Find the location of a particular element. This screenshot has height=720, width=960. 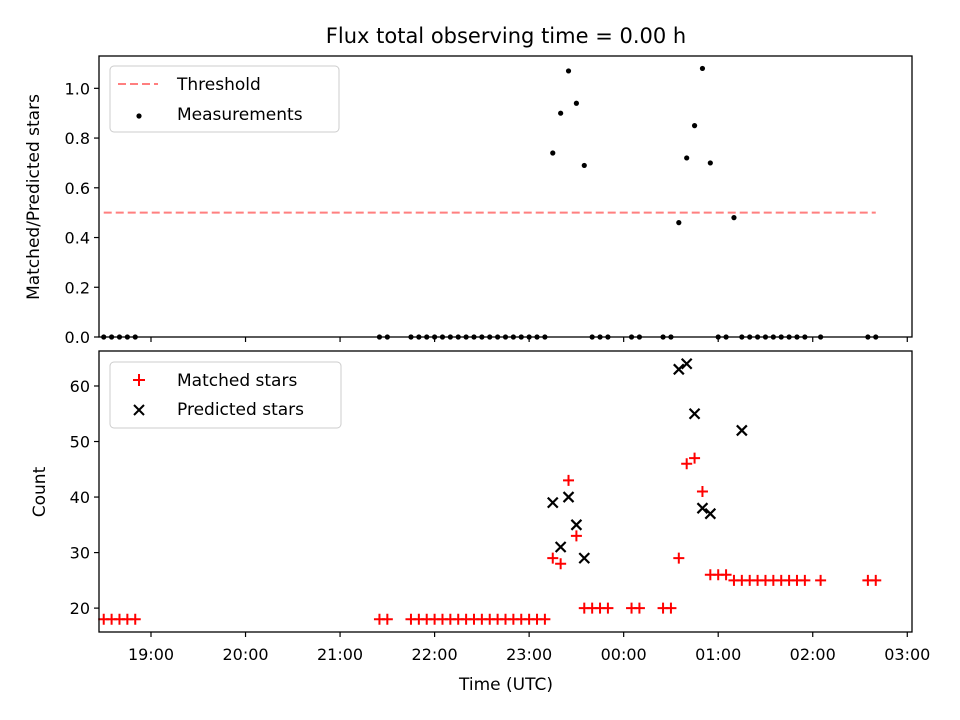

top-ytick-label: 0.2 is located at coordinates (77, 287).